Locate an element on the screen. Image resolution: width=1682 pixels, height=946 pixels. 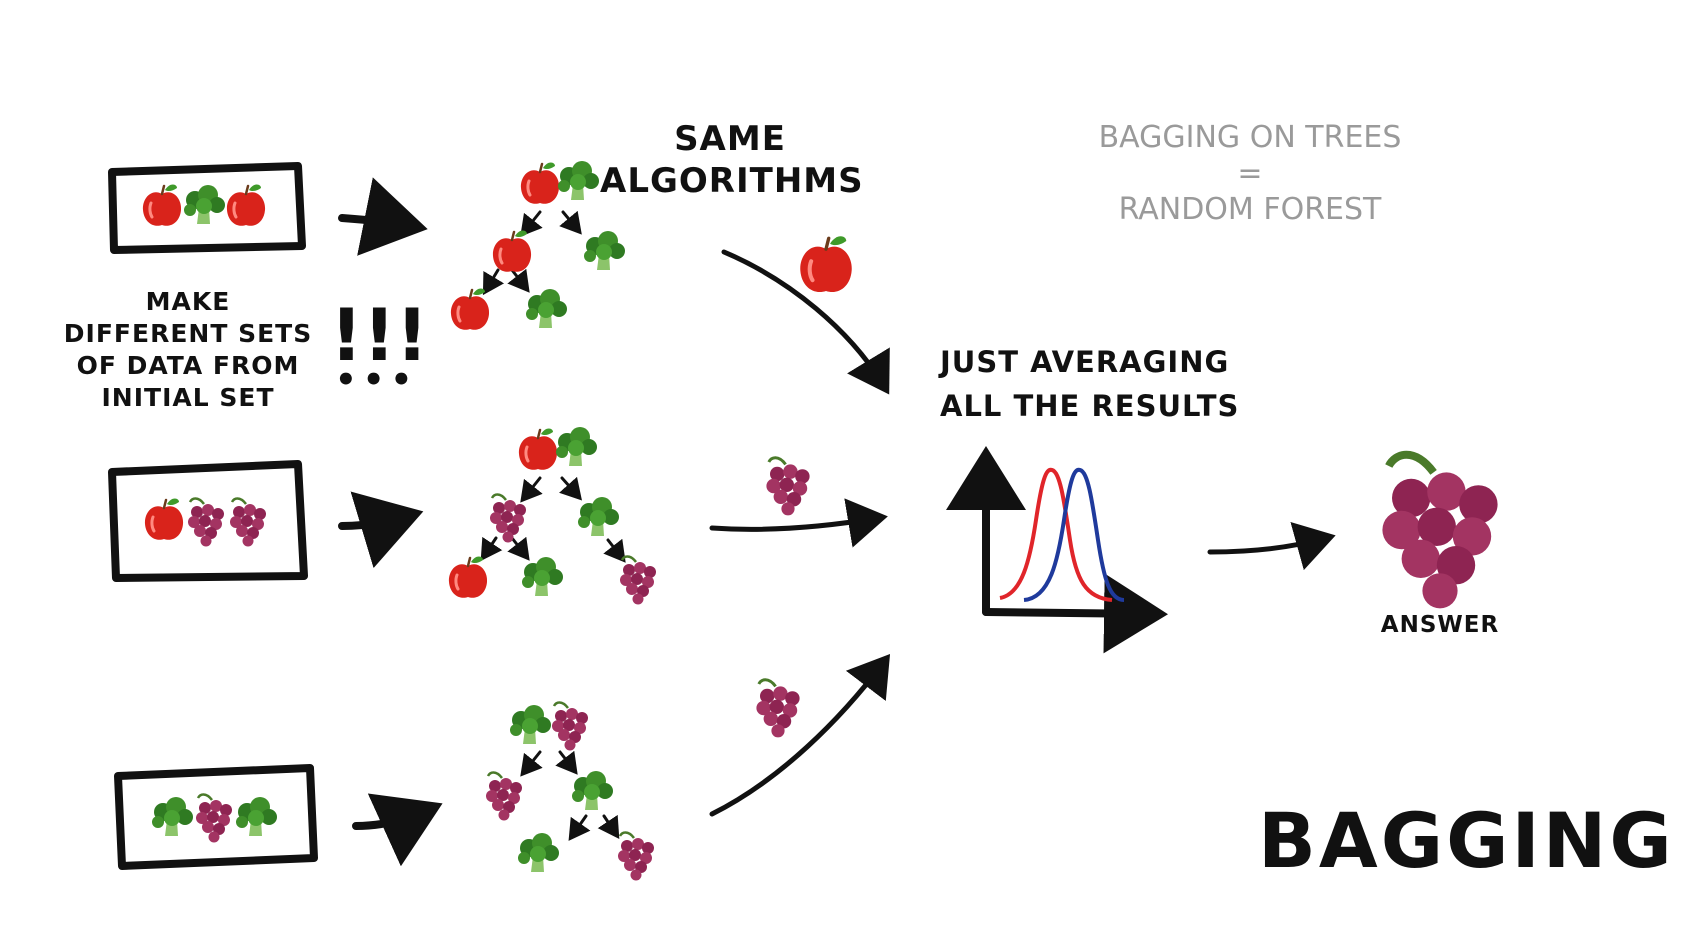
averaging-chart is located at coordinates (1057, 550).